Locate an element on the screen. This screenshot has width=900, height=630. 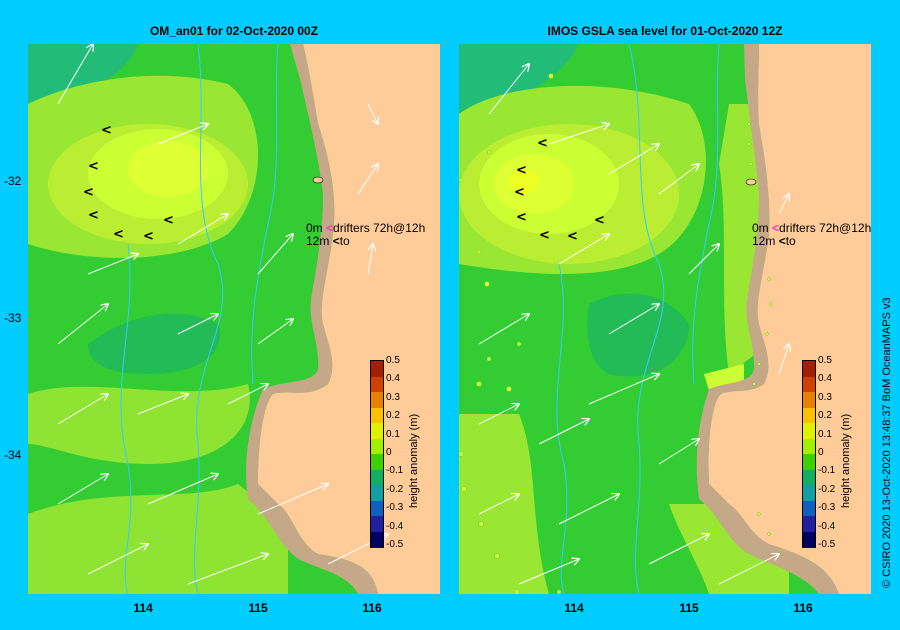
lat-tick-label: -32 is located at coordinates (13, 181).